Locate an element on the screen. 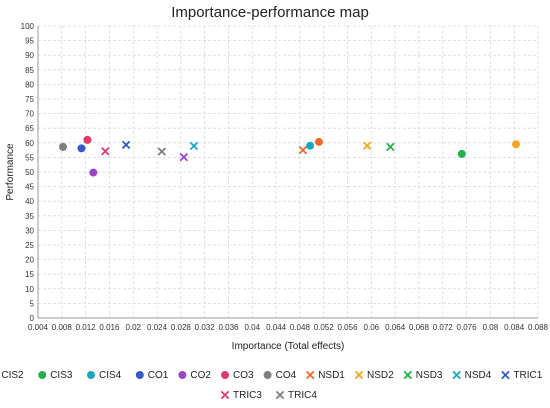 This screenshot has width=550, height=408. legend-item-nsd3: NSD3 is located at coordinates (423, 375).